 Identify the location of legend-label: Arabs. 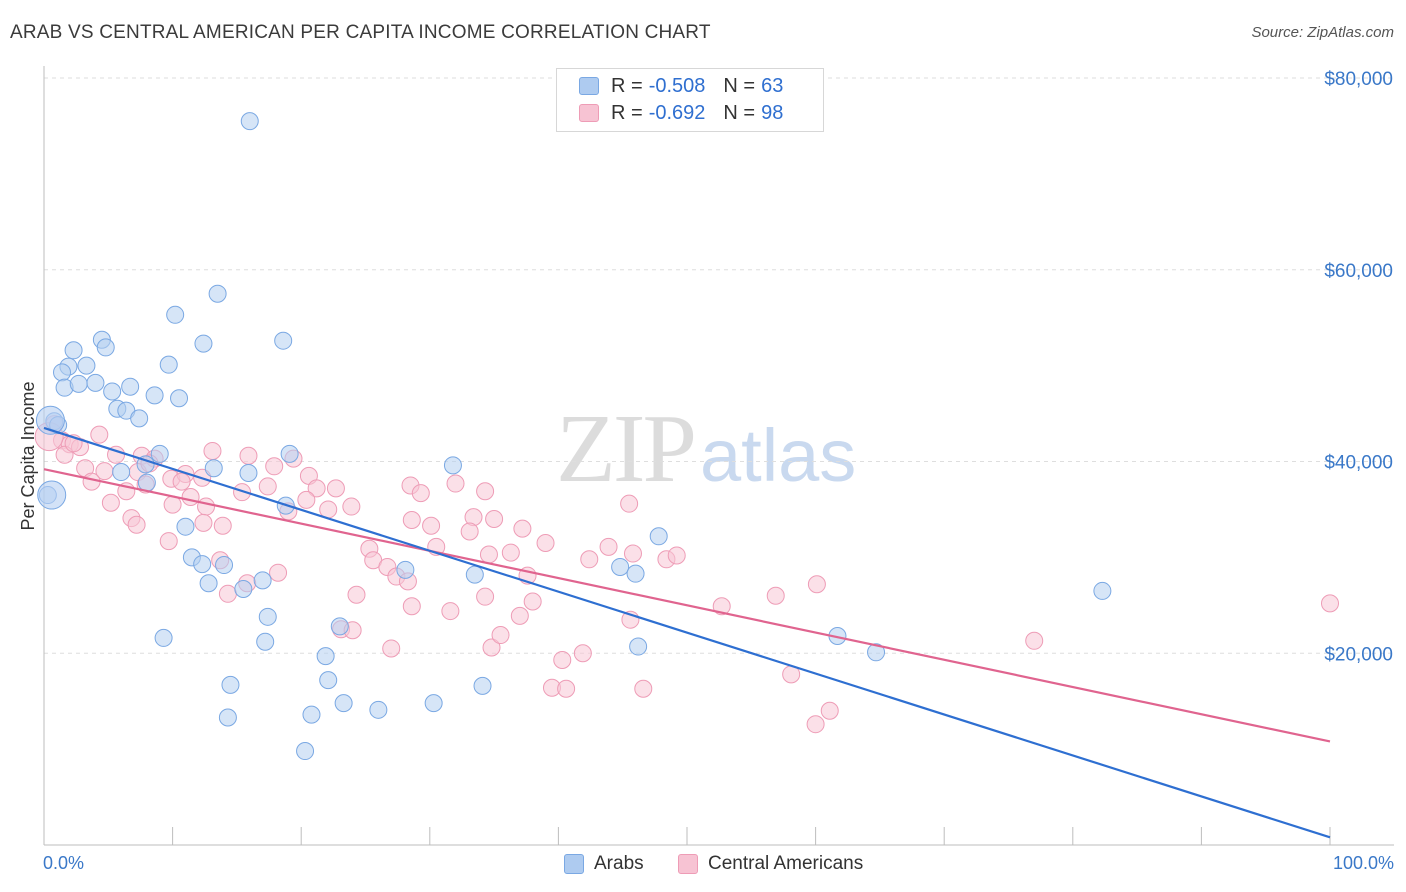
(619, 863).